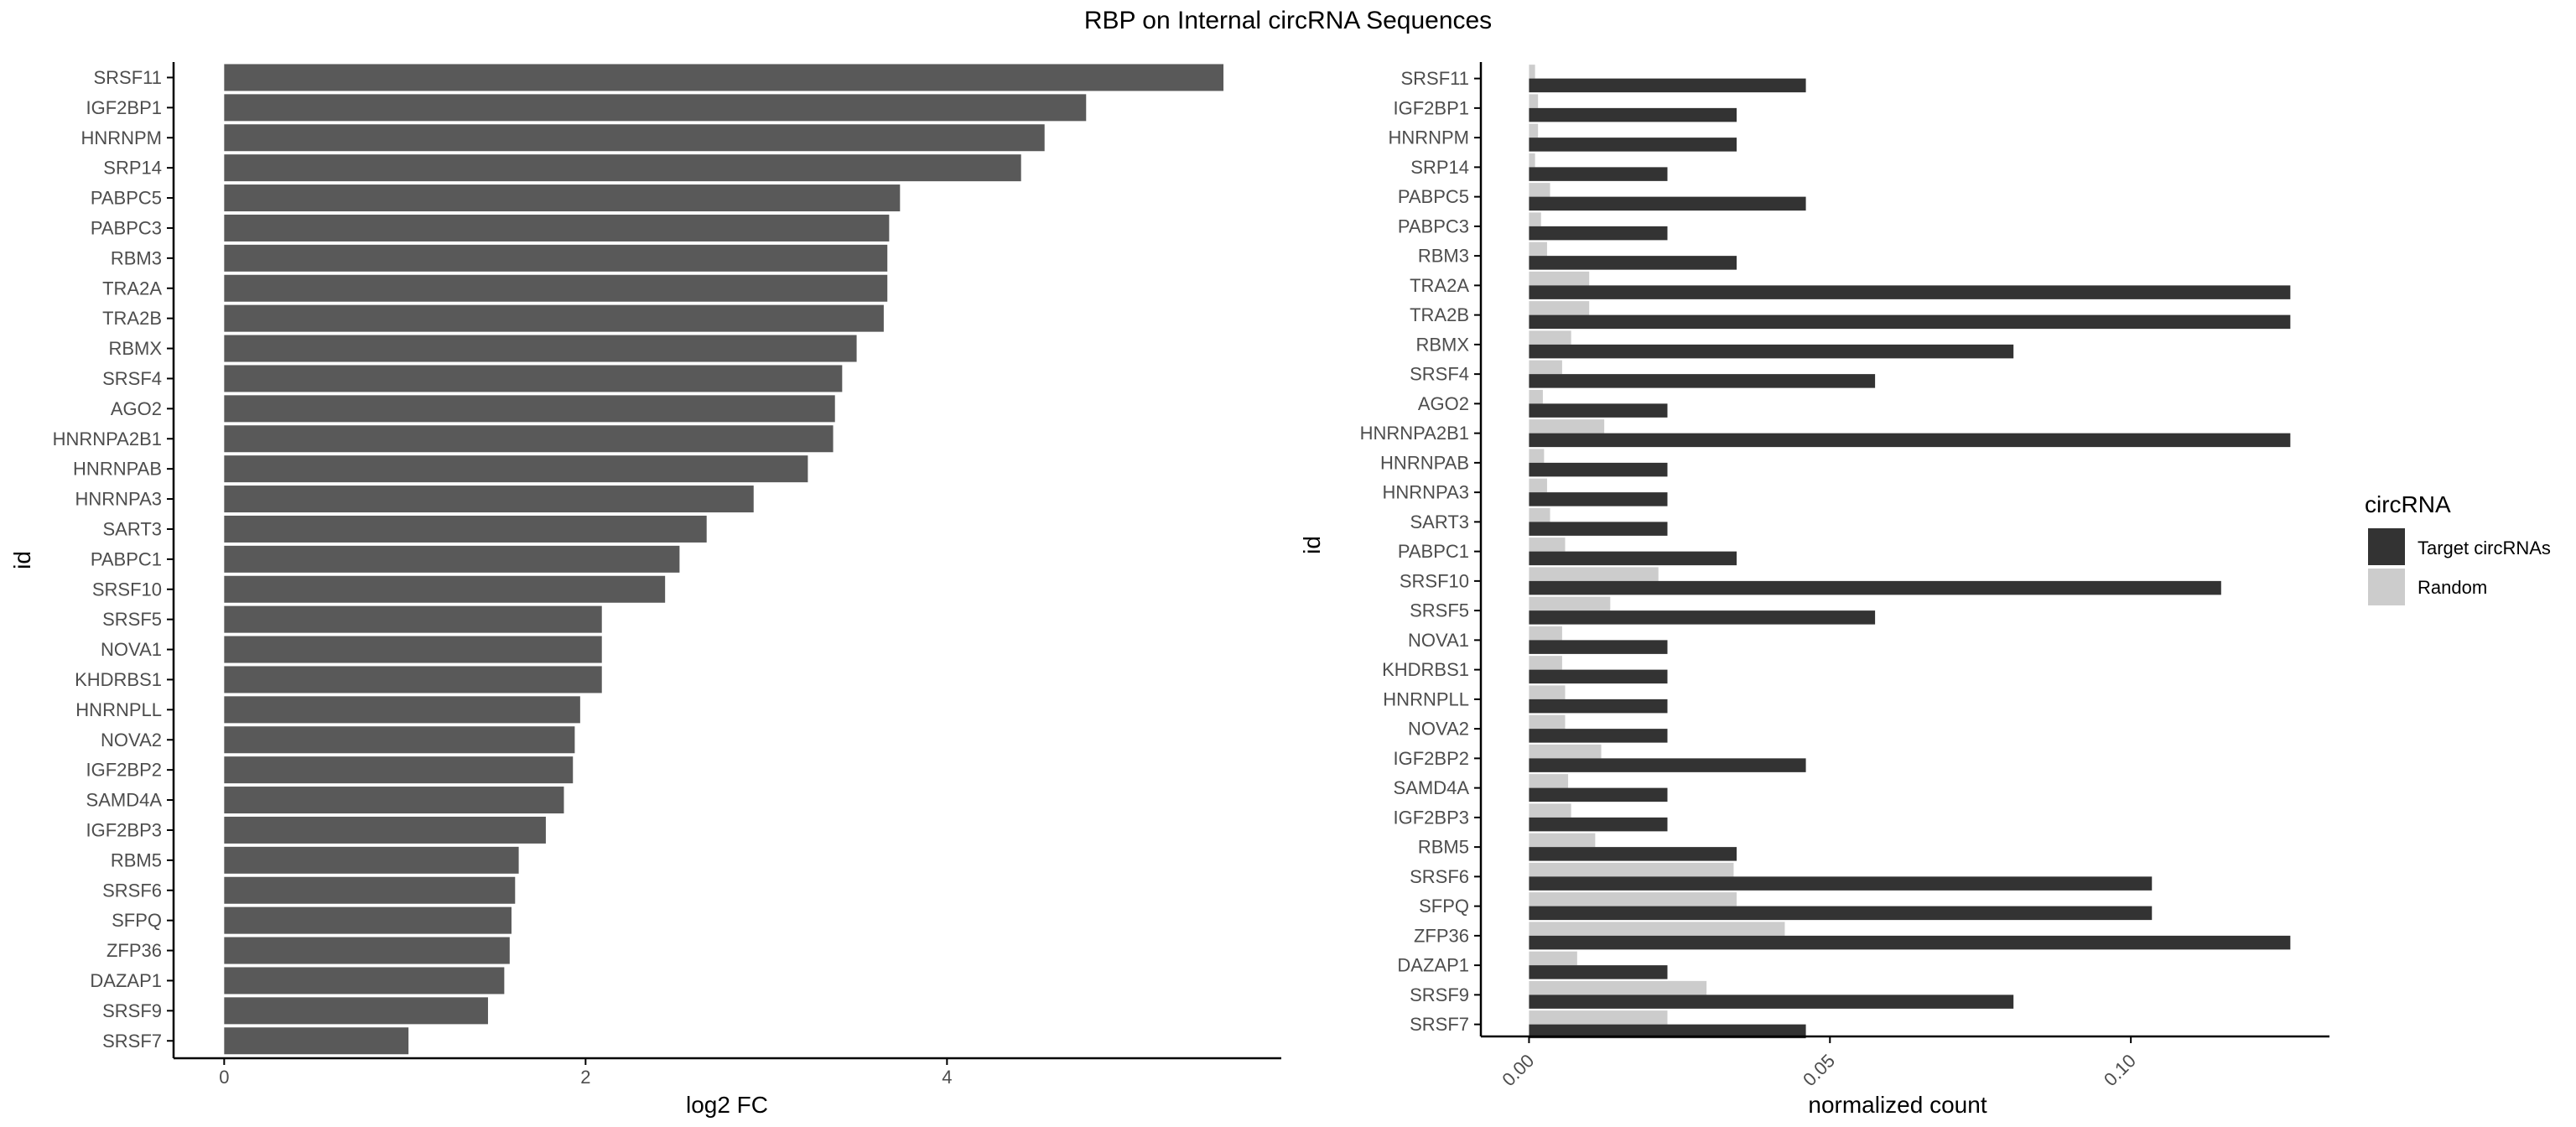 The image size is (2576, 1127). Describe the element at coordinates (529, 409) in the screenshot. I see `bar-ago2` at that location.